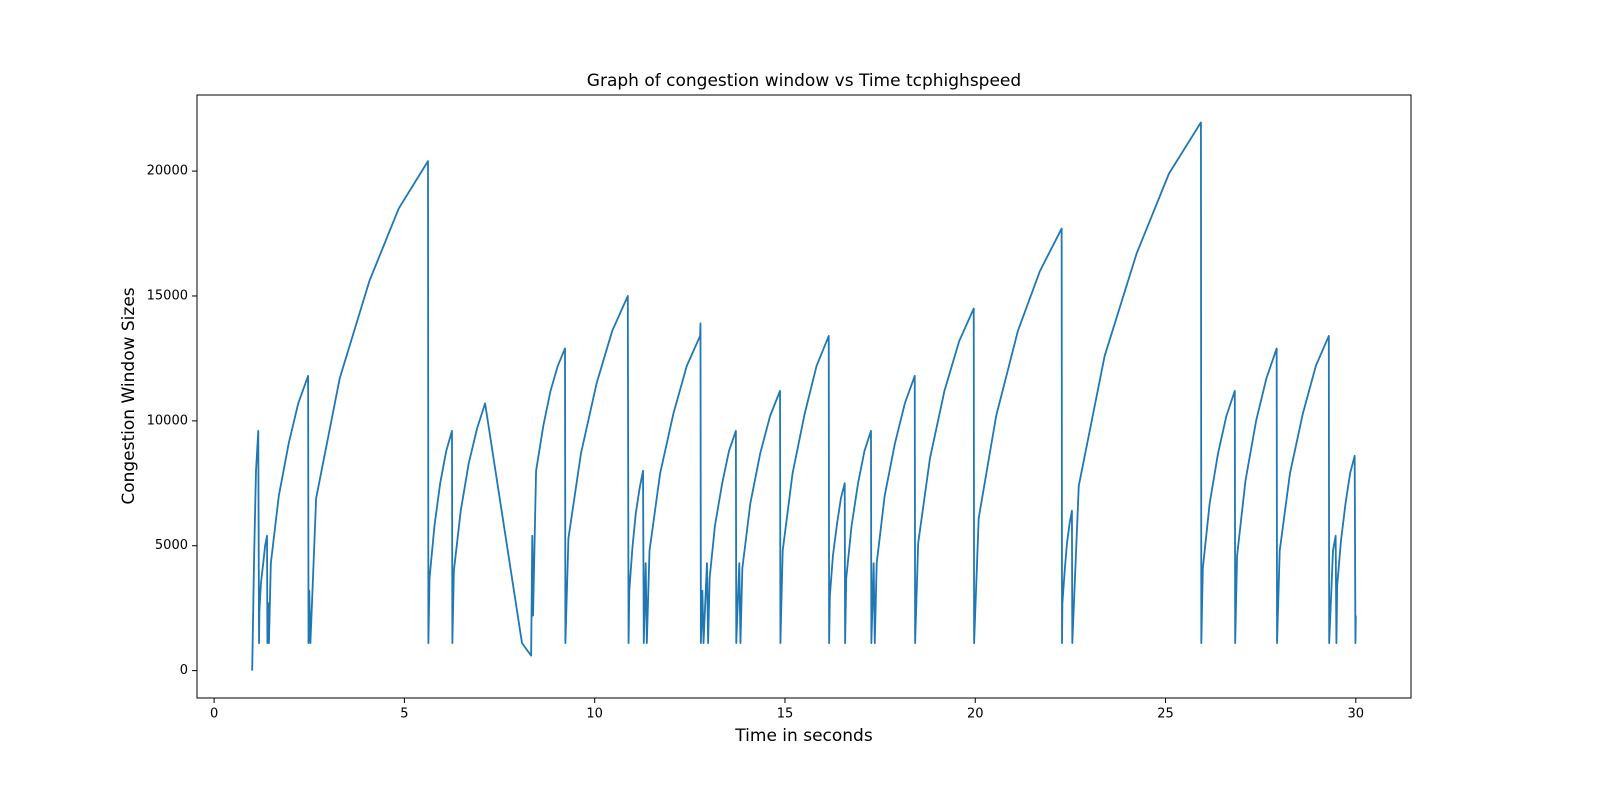 Image resolution: width=1600 pixels, height=800 pixels. I want to click on y-tick-label: 15000, so click(167, 295).